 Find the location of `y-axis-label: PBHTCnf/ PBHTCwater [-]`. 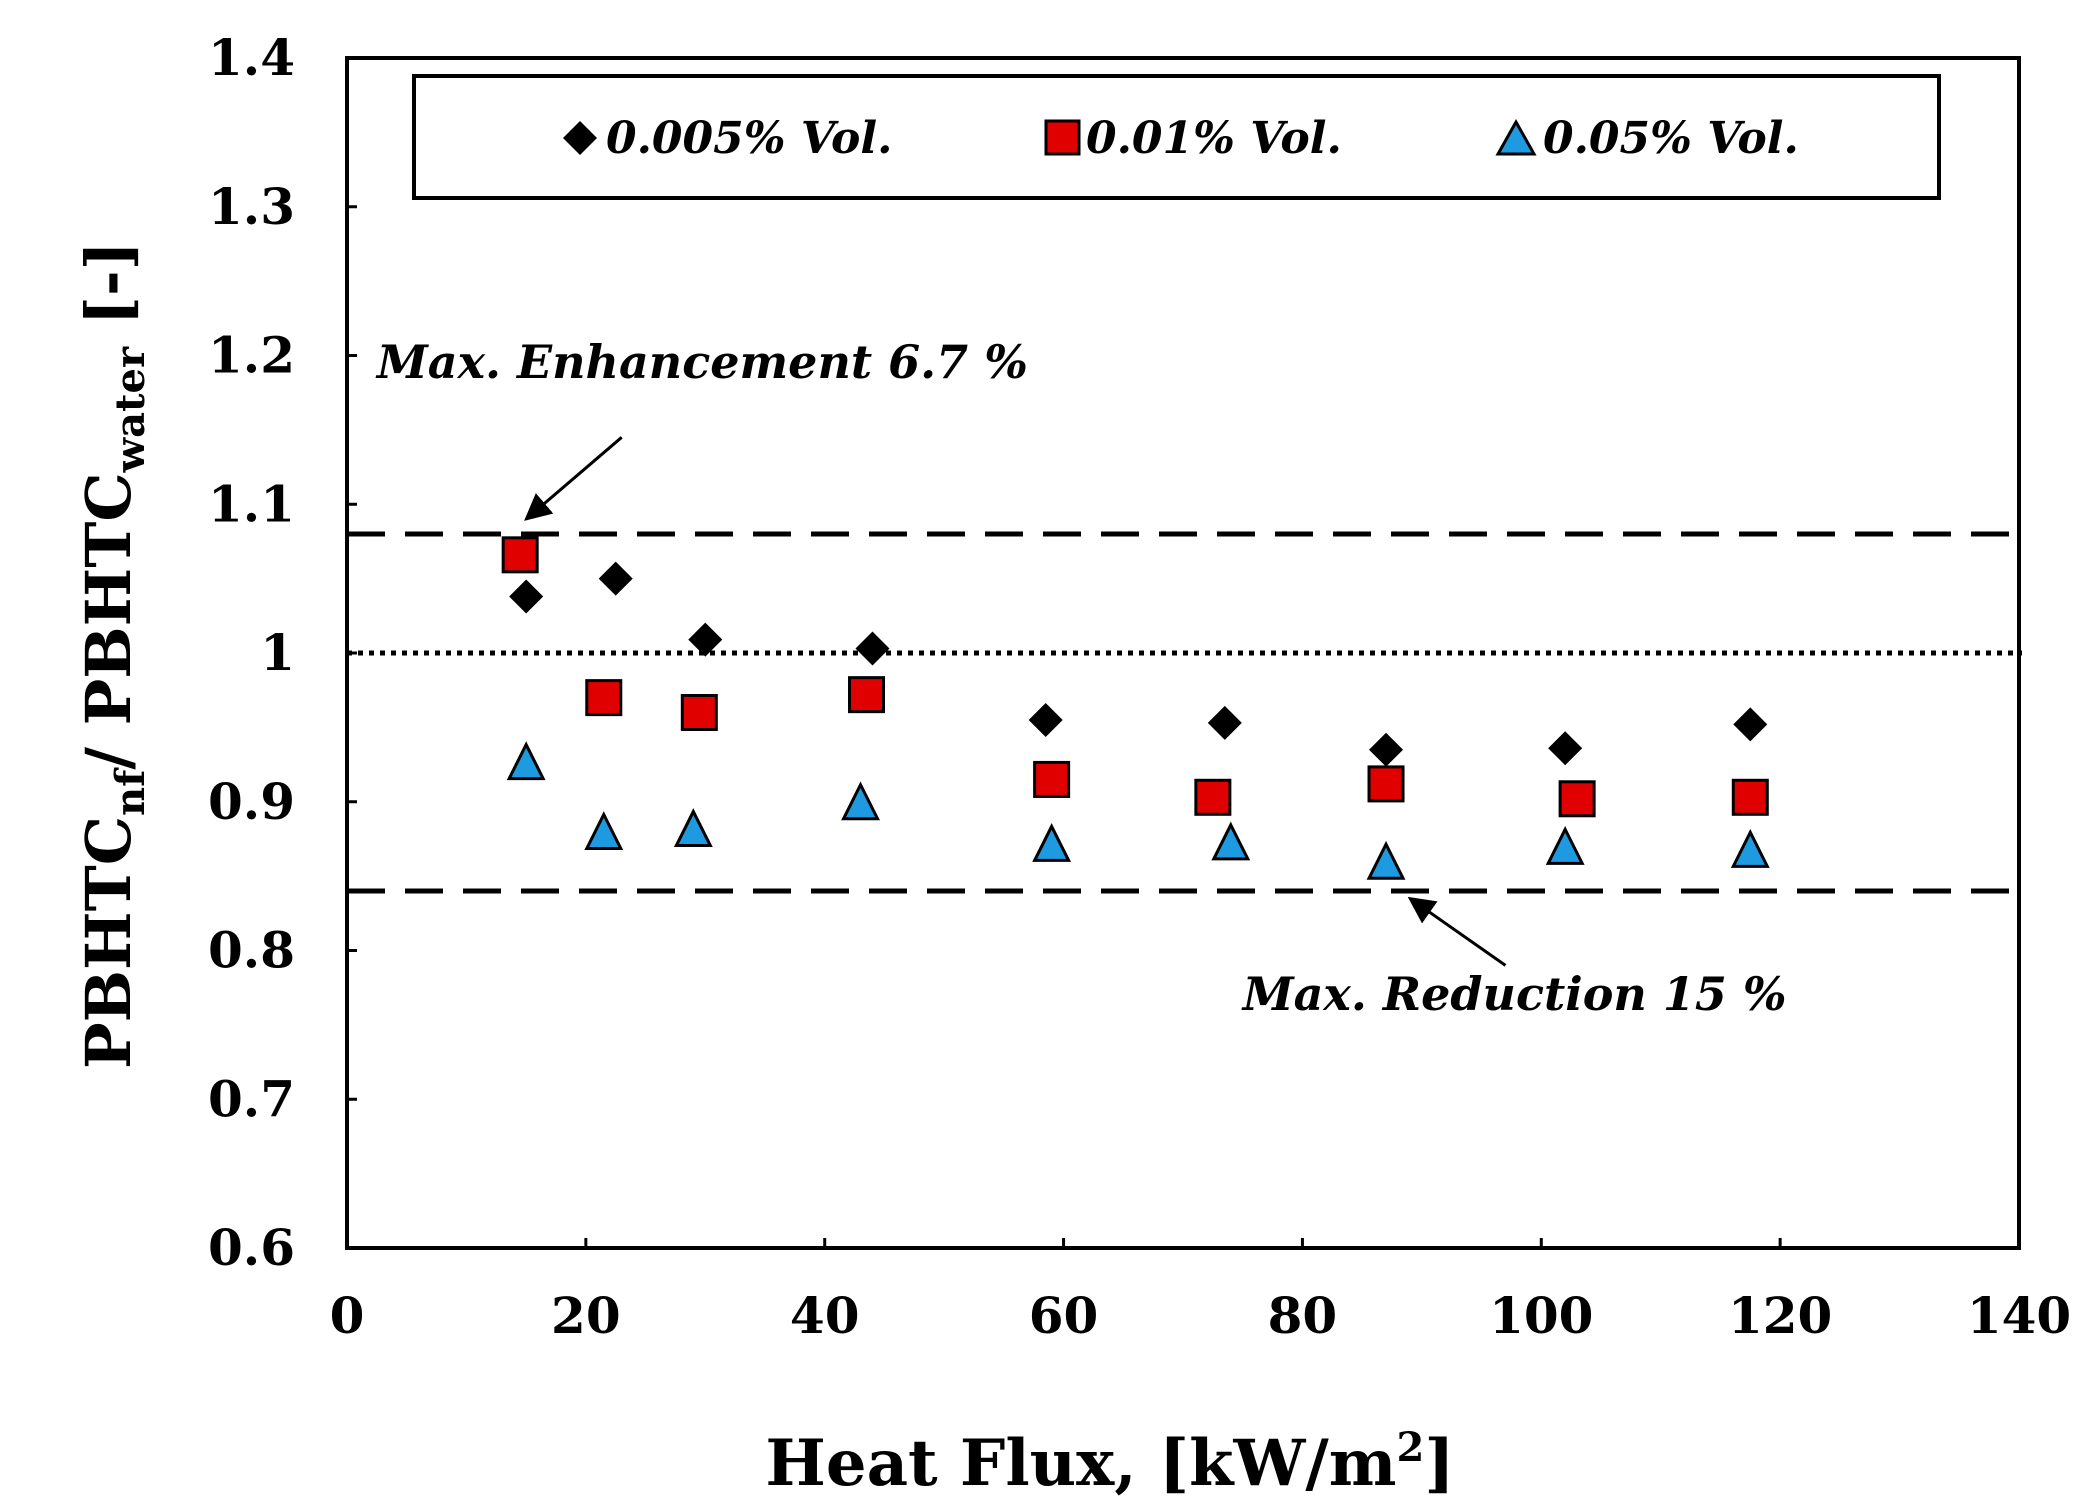

y-axis-label: PBHTCnf/ PBHTCwater [-] is located at coordinates (113, 655).